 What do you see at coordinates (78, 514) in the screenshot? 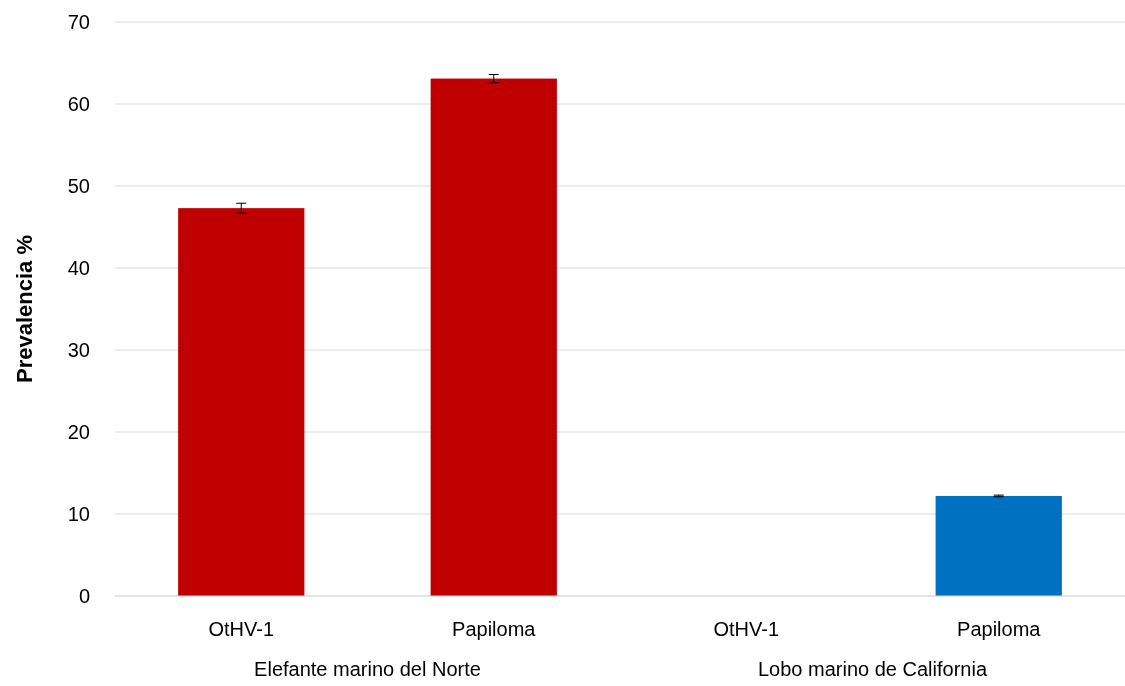
I see `y-tick-label: 10` at bounding box center [78, 514].